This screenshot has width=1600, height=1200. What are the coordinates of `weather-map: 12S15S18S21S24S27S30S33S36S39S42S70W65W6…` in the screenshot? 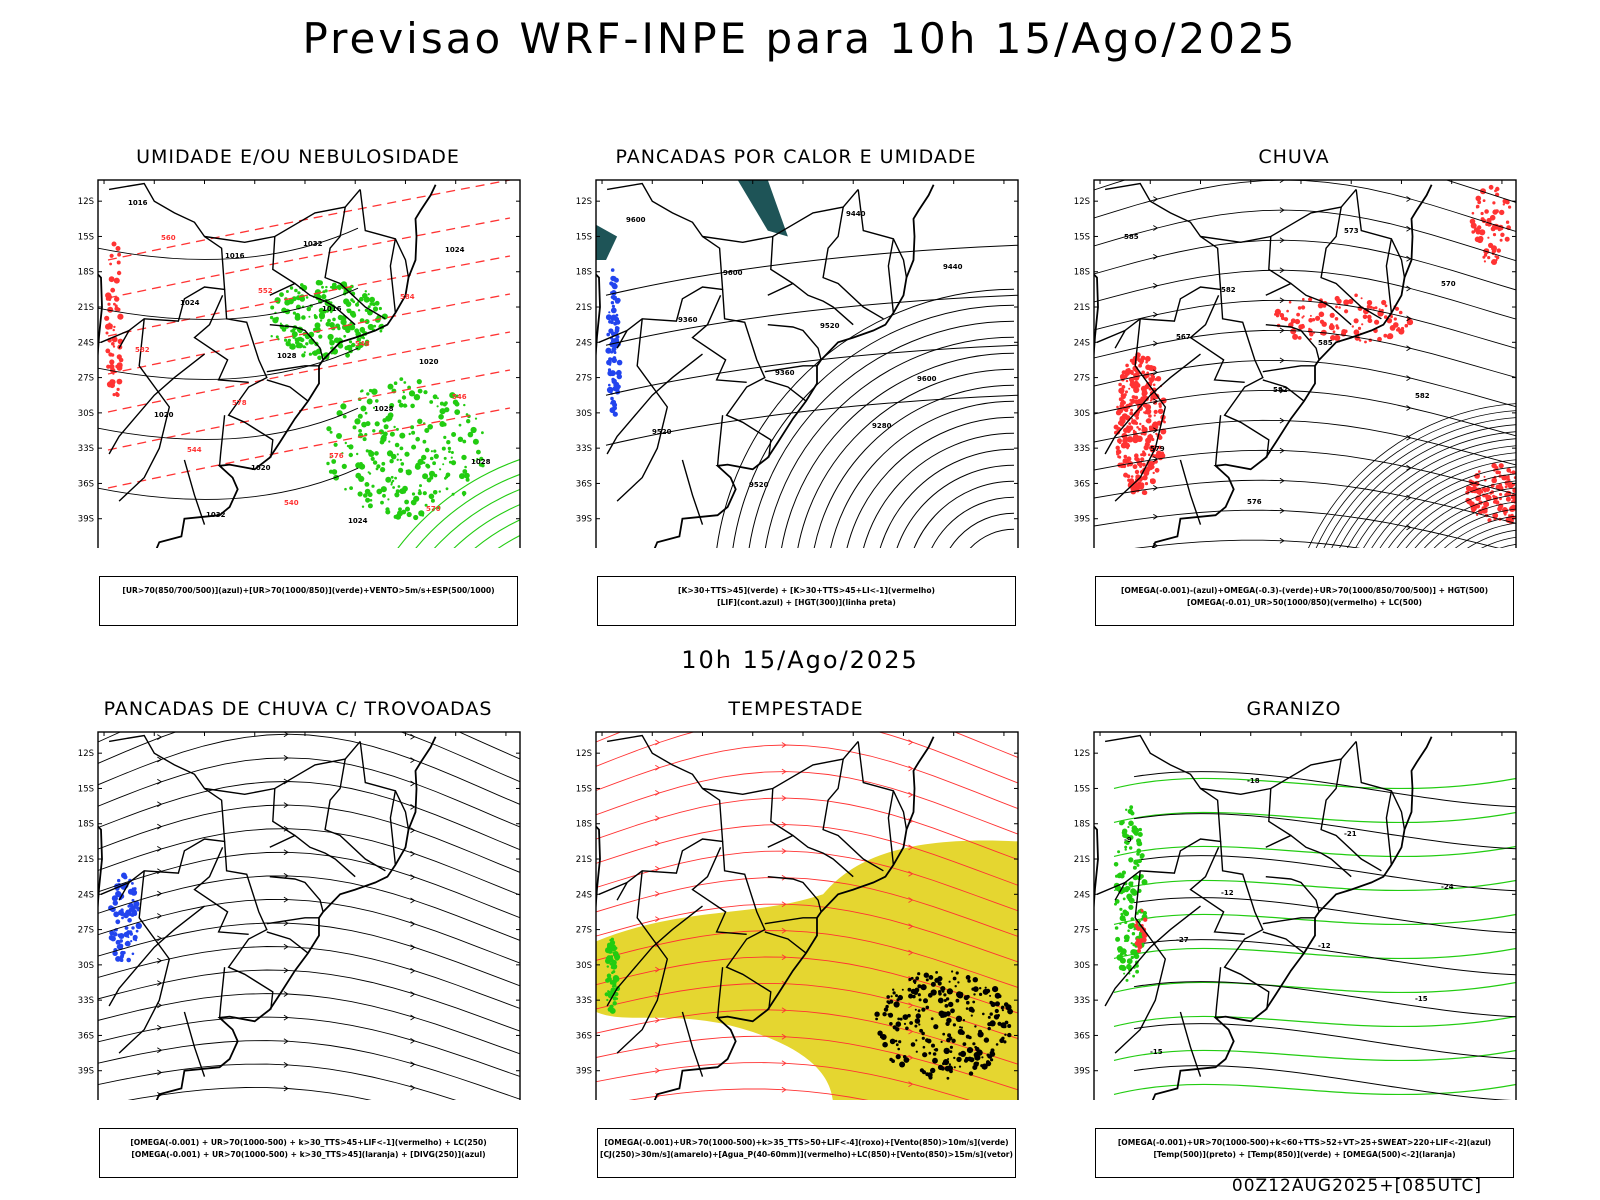 It's located at (299, 915).